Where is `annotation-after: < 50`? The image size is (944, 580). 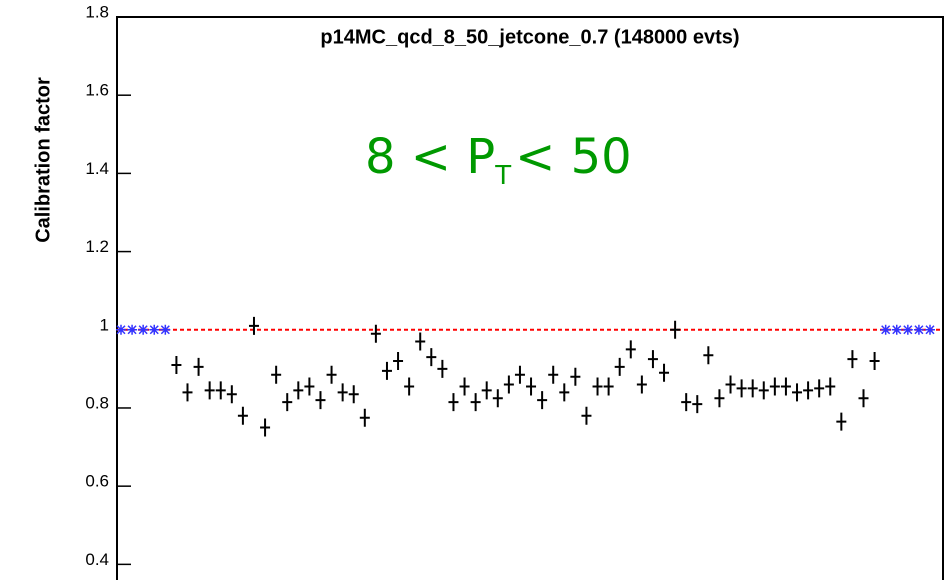 annotation-after: < 50 is located at coordinates (573, 157).